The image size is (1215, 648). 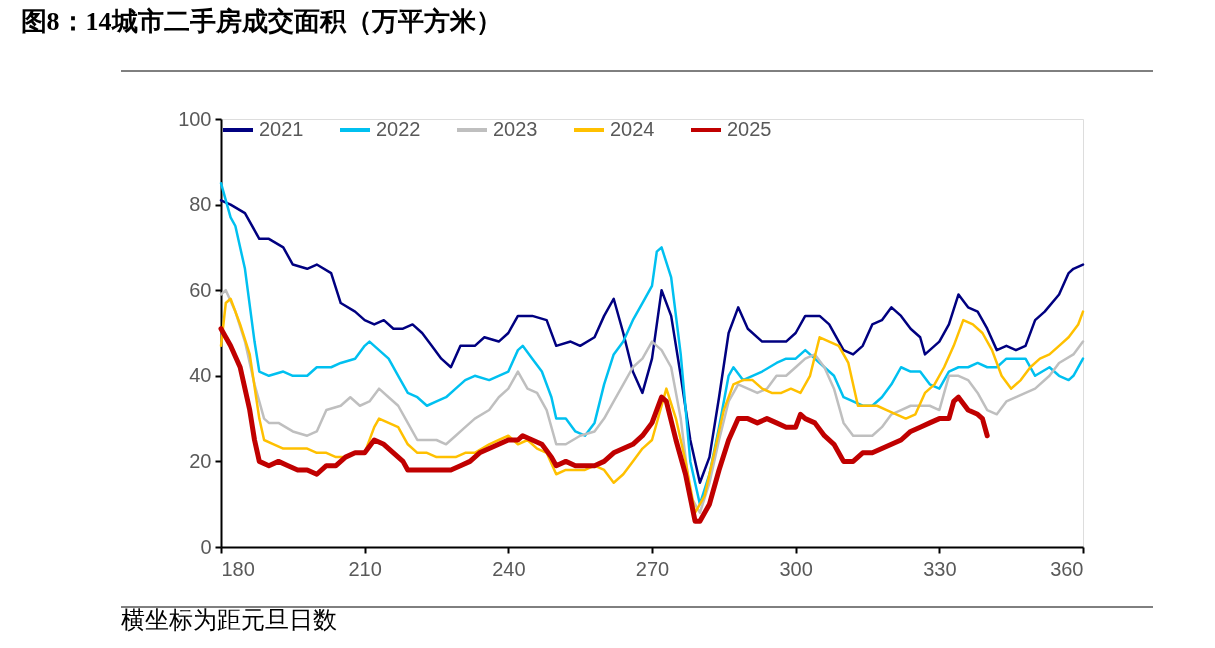 What do you see at coordinates (229, 620) in the screenshot?
I see `text: 横坐标为距元旦日数` at bounding box center [229, 620].